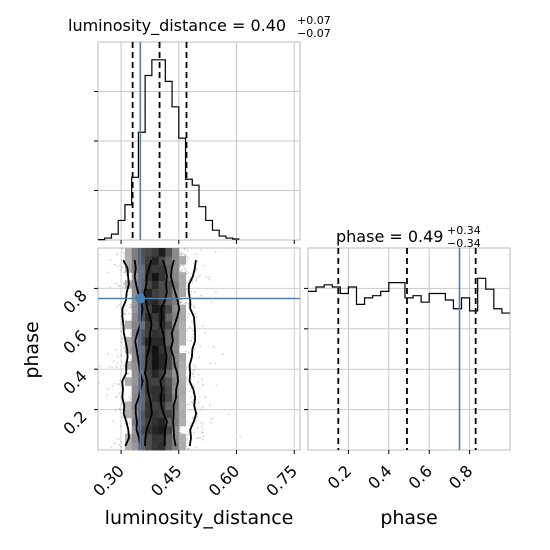 Image resolution: width=550 pixels, height=550 pixels. I want to click on y-tick-labels: 0.2 0.4 0.6 0.8, so click(74, 362).